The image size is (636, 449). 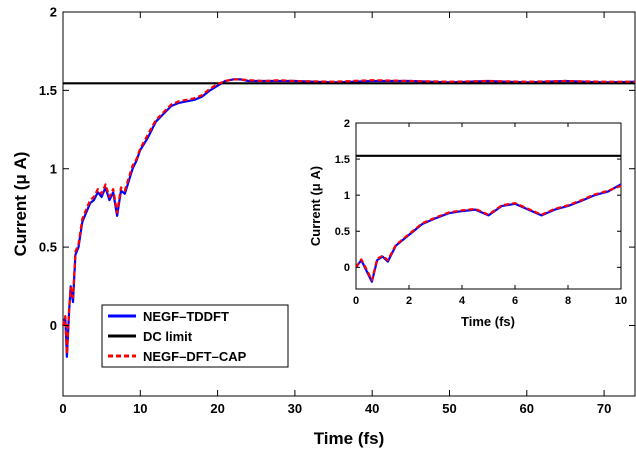 What do you see at coordinates (449, 408) in the screenshot?
I see `main-x-tick-label: 50` at bounding box center [449, 408].